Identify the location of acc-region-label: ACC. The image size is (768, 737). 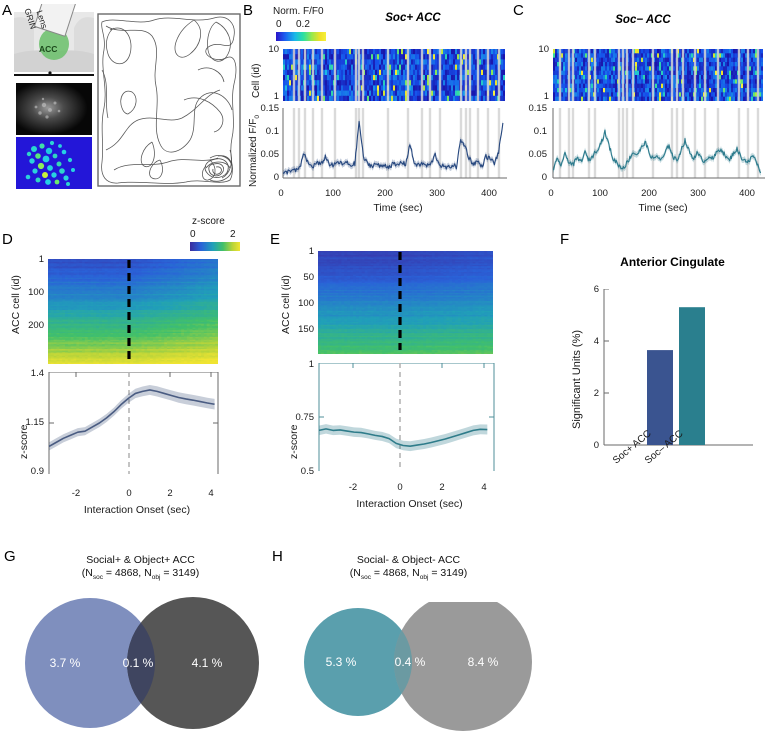
(48, 49).